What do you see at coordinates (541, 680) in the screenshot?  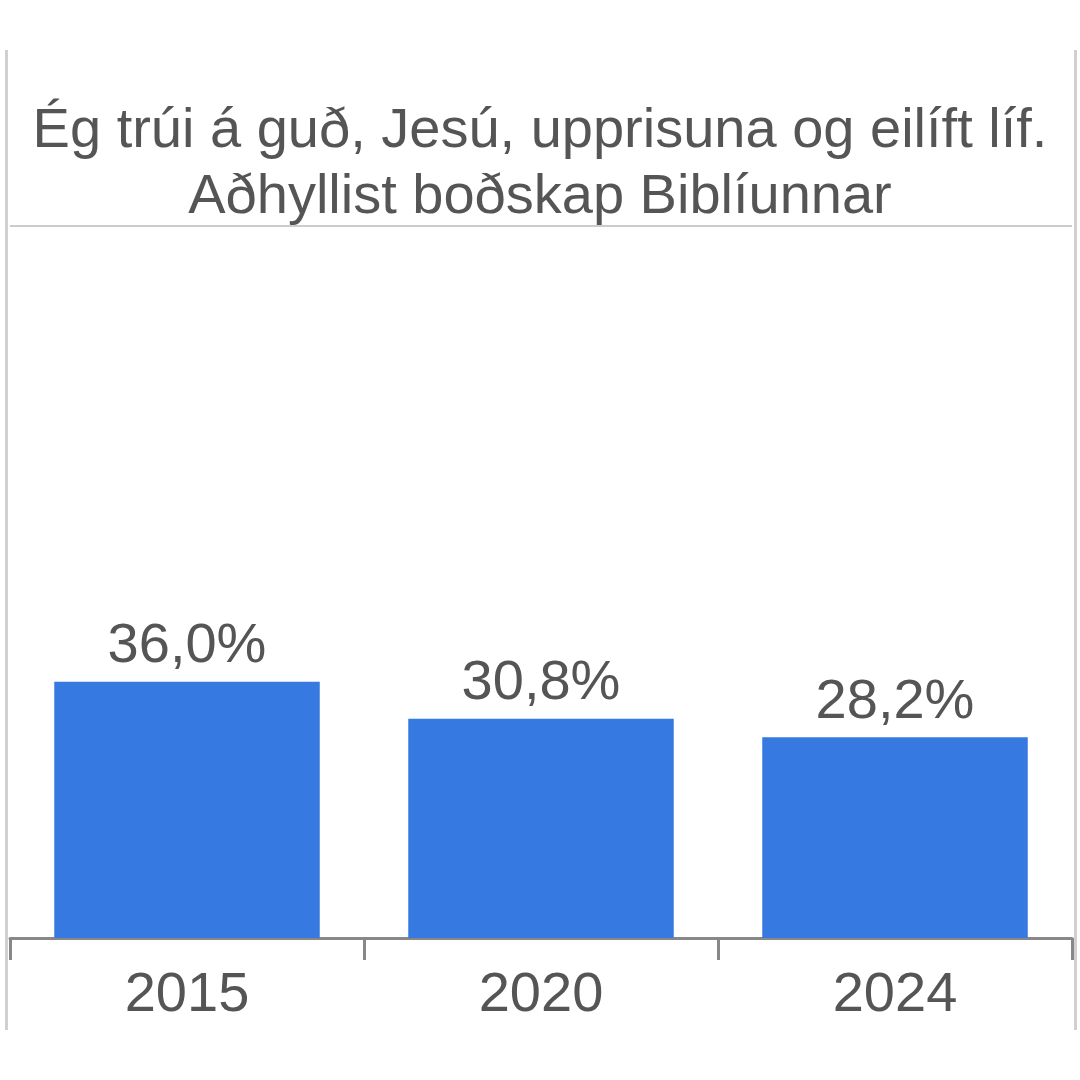 I see `data-label: 30,8%` at bounding box center [541, 680].